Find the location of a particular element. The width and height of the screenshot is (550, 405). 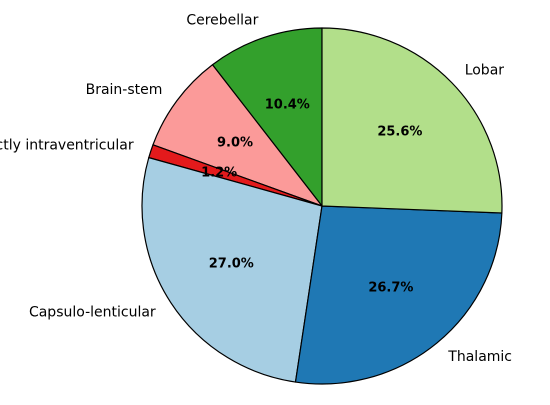

value-label-lobar: 25.6% is located at coordinates (399, 132).